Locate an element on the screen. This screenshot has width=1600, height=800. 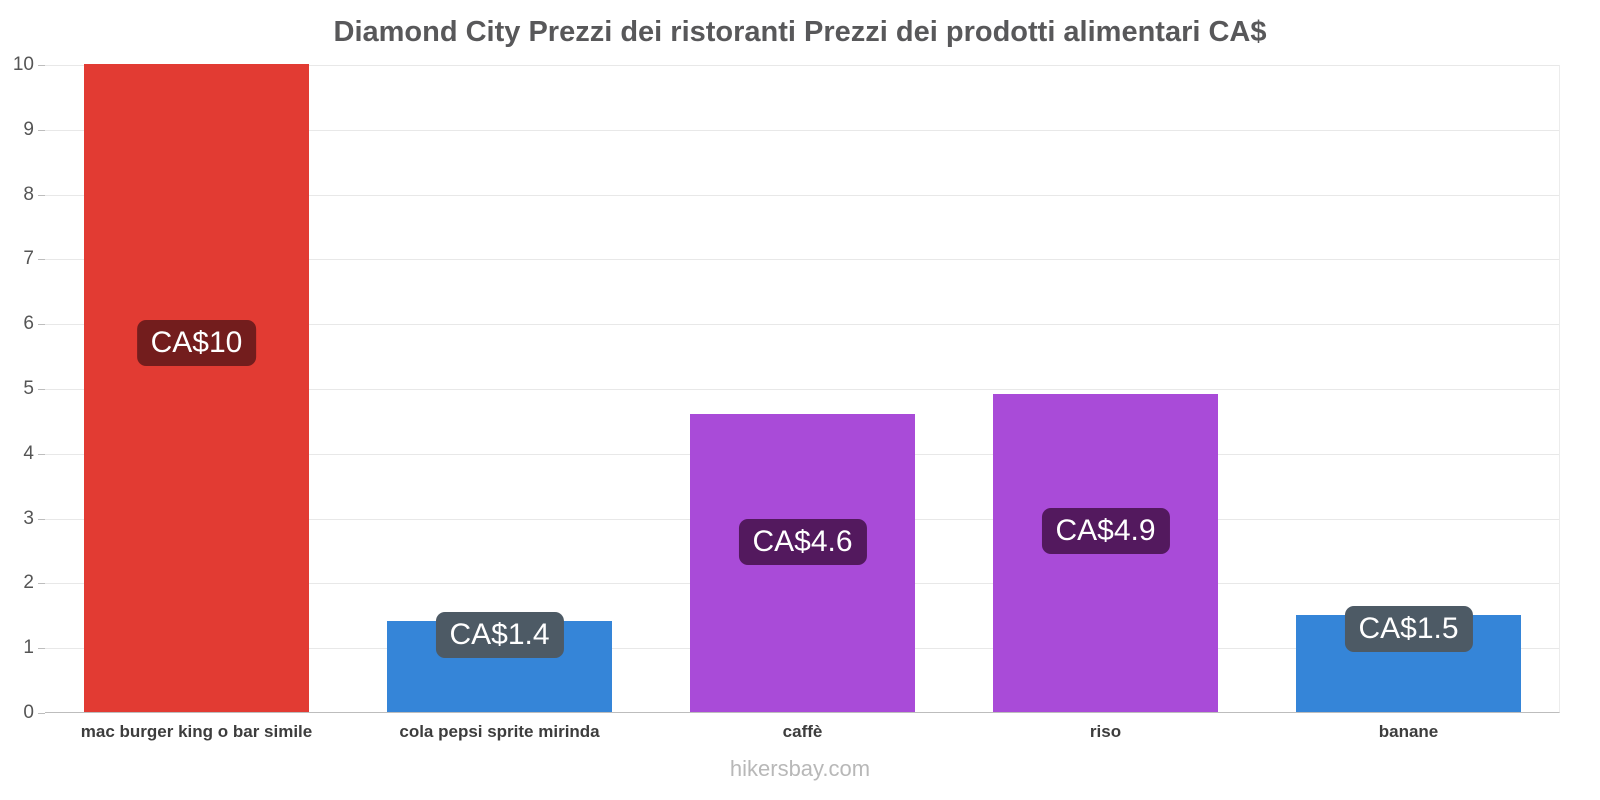
bar-value-badge: CA$4.6 is located at coordinates (802, 542).